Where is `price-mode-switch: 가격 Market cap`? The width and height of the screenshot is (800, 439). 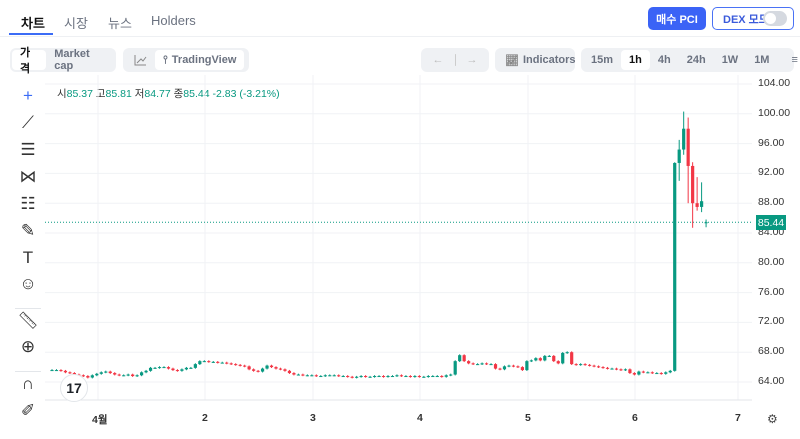 price-mode-switch: 가격 Market cap is located at coordinates (63, 61).